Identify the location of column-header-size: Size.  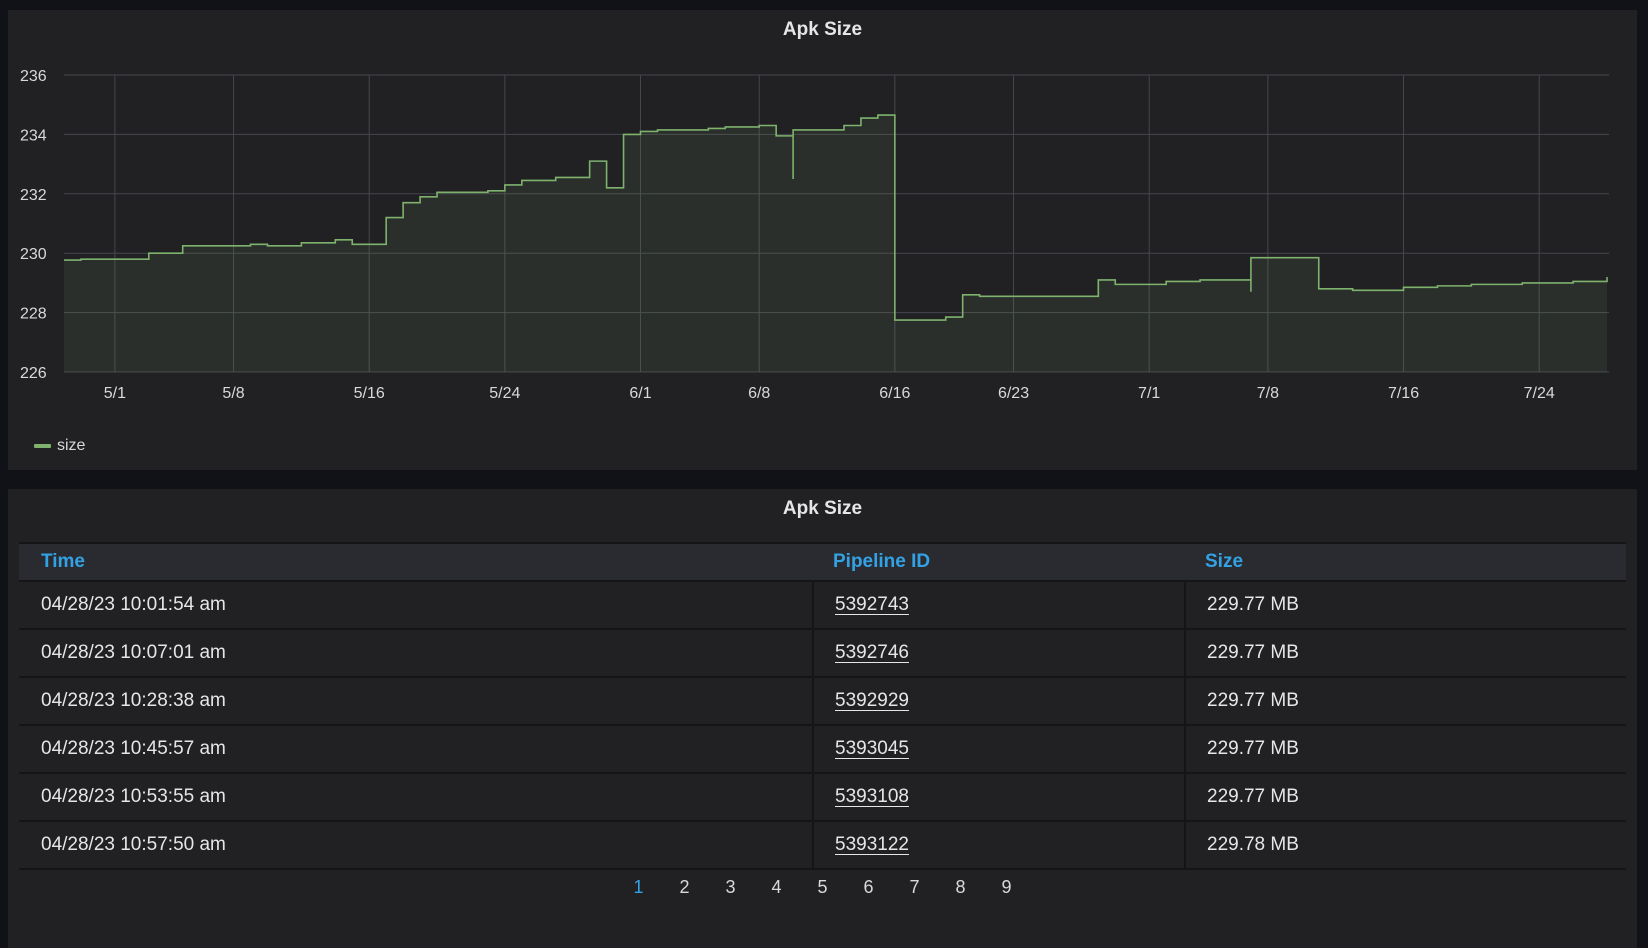
(1224, 561).